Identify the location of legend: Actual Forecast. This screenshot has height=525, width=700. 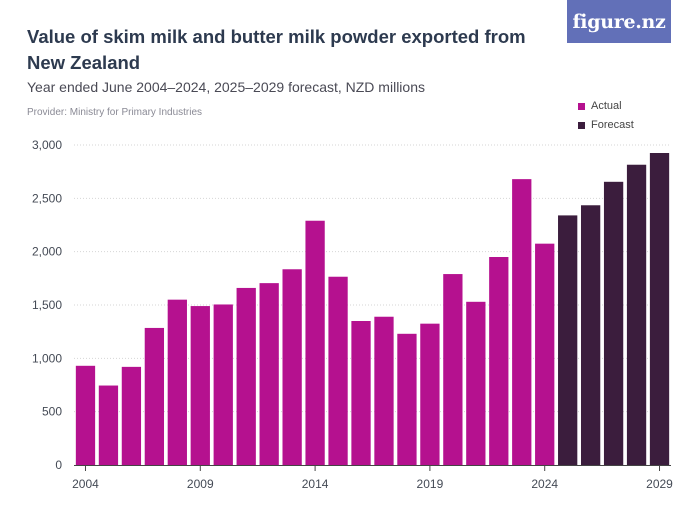
(606, 118).